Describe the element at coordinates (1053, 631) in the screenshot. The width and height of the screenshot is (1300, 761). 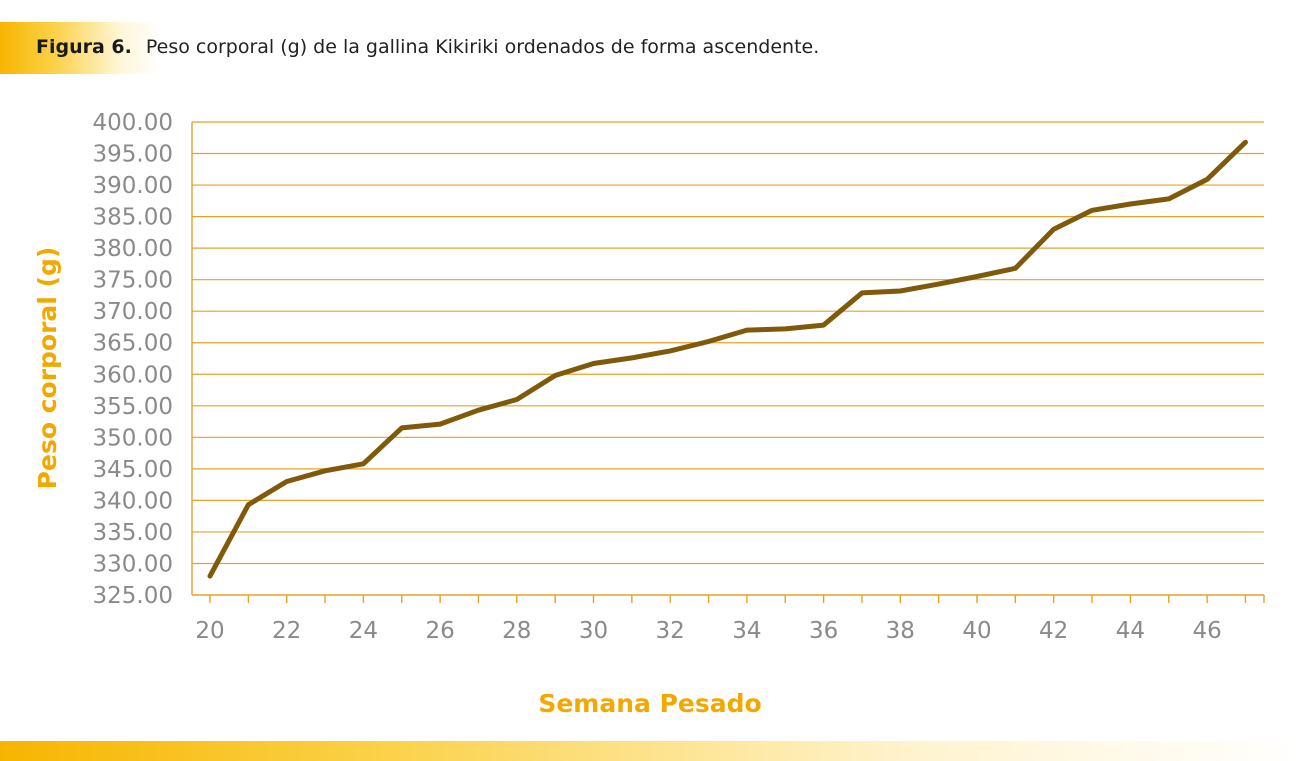
I see `x-tick-label: 42` at that location.